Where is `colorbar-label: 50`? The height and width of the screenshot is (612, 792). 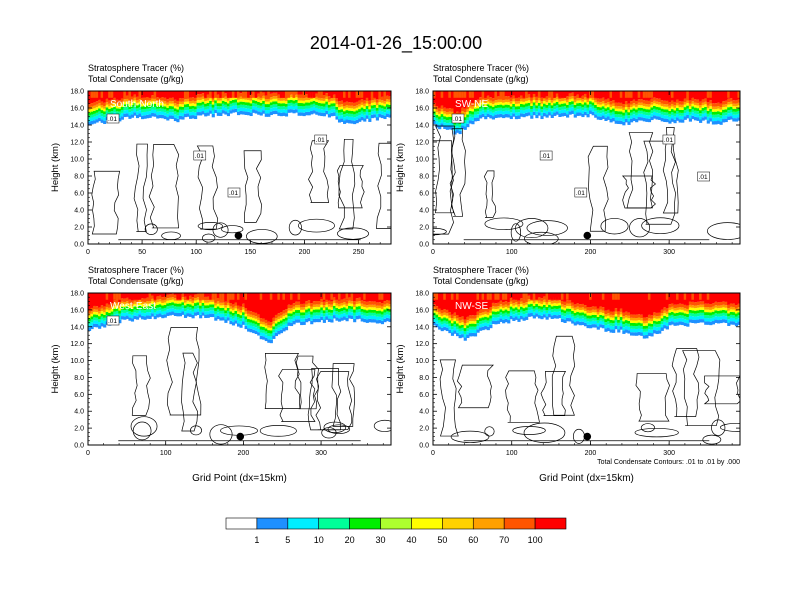
colorbar-label: 50 is located at coordinates (442, 540).